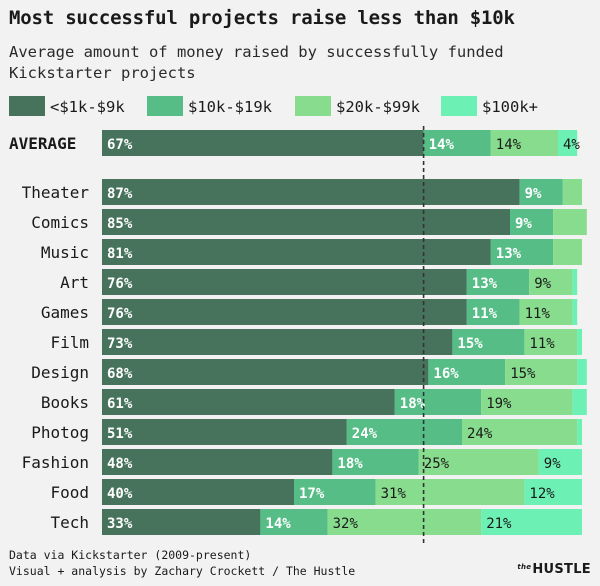 The image size is (600, 586). Describe the element at coordinates (130, 555) in the screenshot. I see `source-note: Data via Kickstarter (2009-present)` at that location.